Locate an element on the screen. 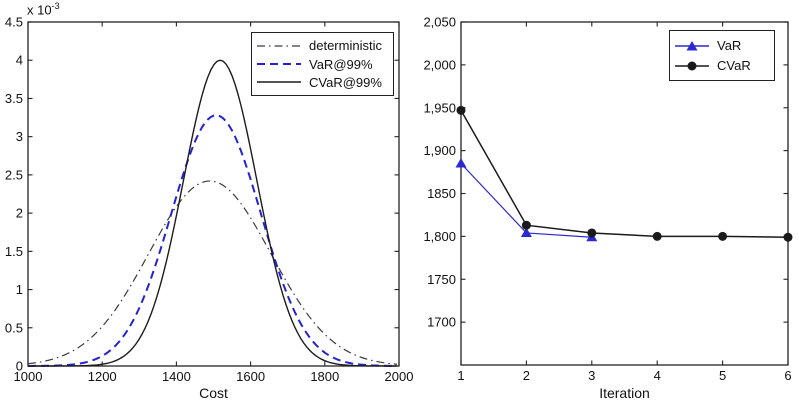 The width and height of the screenshot is (799, 404). exponent-base: x 10 is located at coordinates (39, 10).